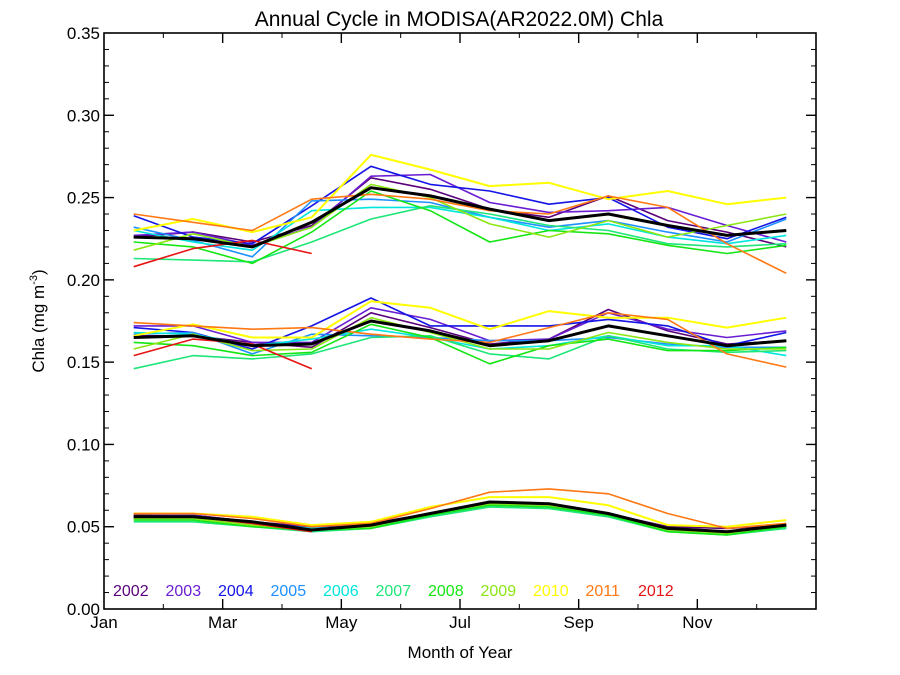 The image size is (900, 675). I want to click on series-line-2011-upper, so click(460, 234).